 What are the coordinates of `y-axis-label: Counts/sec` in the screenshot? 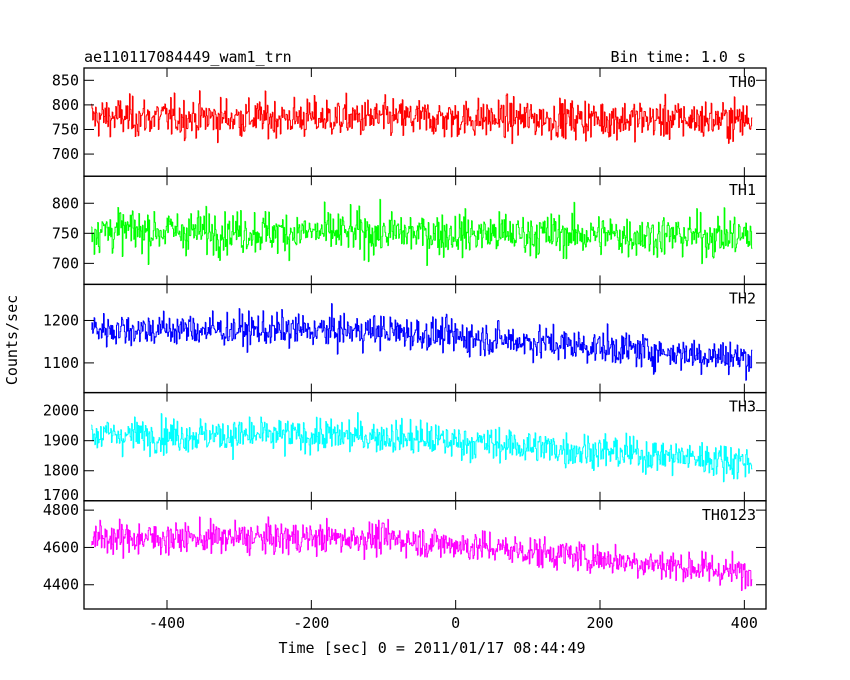 It's located at (12, 340).